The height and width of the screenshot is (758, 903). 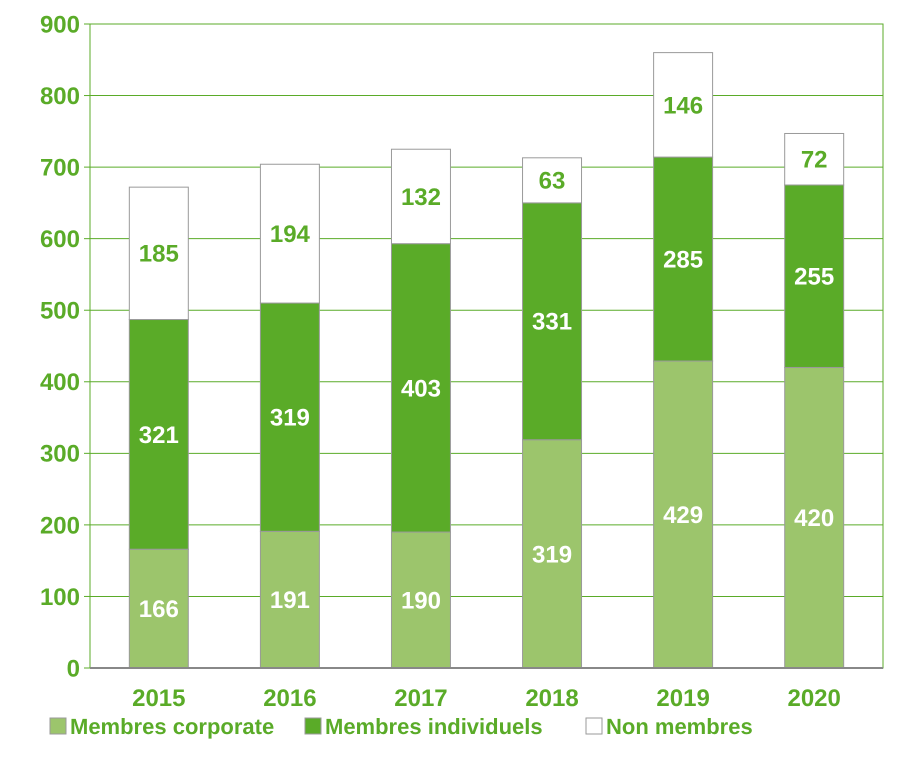 What do you see at coordinates (60, 526) in the screenshot?
I see `y-tick-label: 200` at bounding box center [60, 526].